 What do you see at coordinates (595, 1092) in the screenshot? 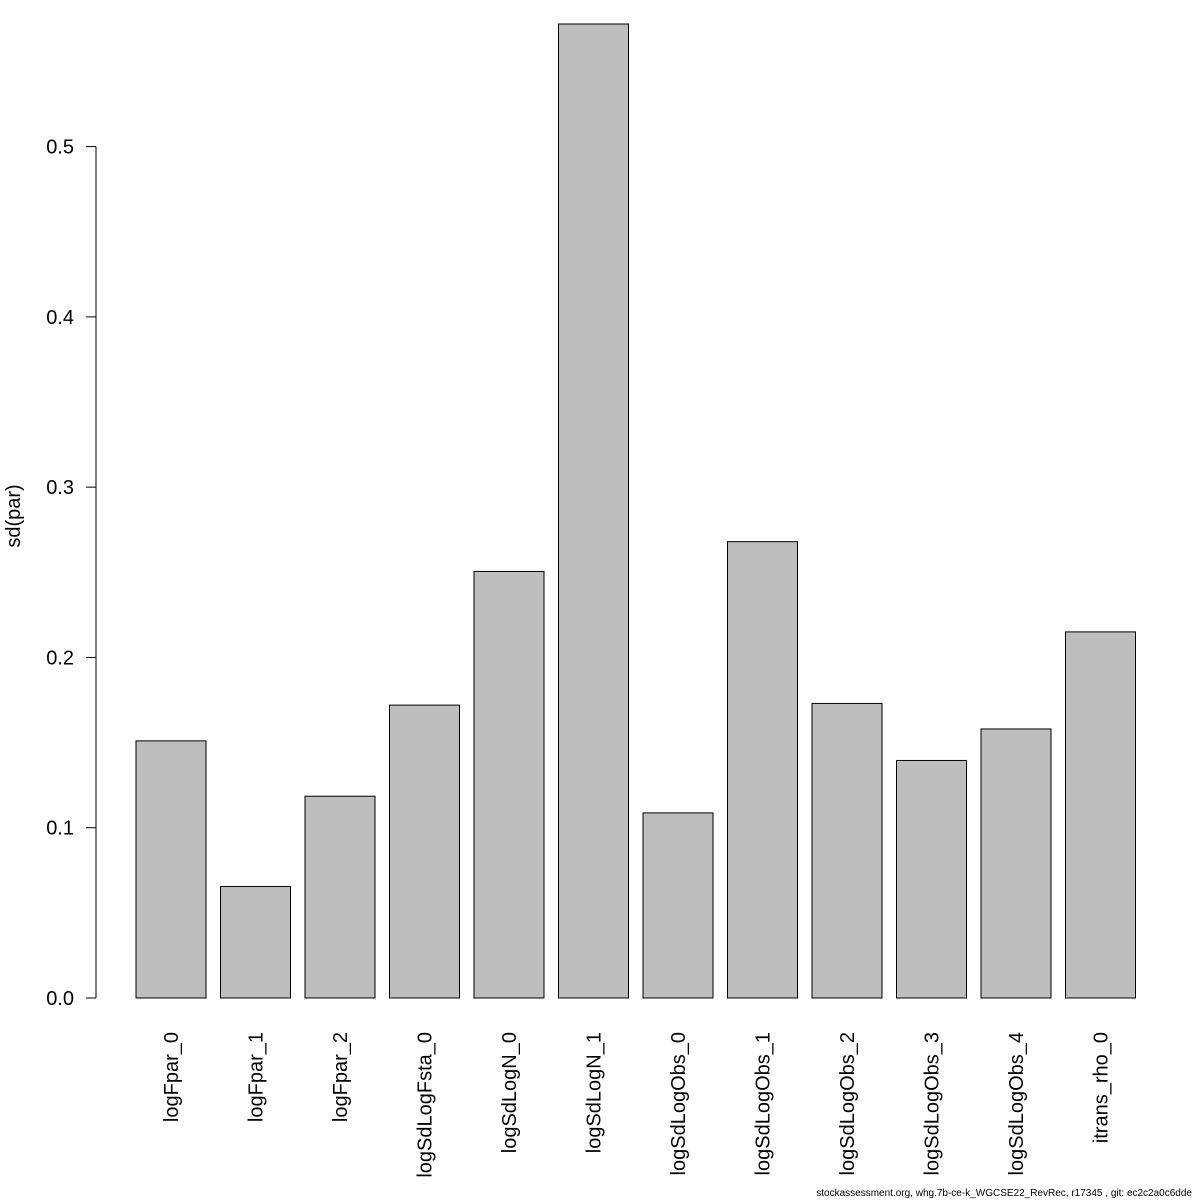
I see `x-tick-label: logSdLogN_1` at bounding box center [595, 1092].